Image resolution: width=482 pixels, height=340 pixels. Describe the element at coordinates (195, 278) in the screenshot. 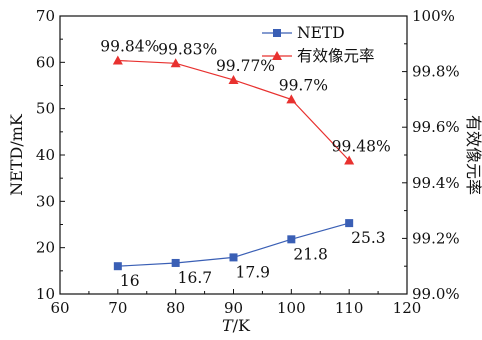

I see `netd-data-label: 16.7` at that location.